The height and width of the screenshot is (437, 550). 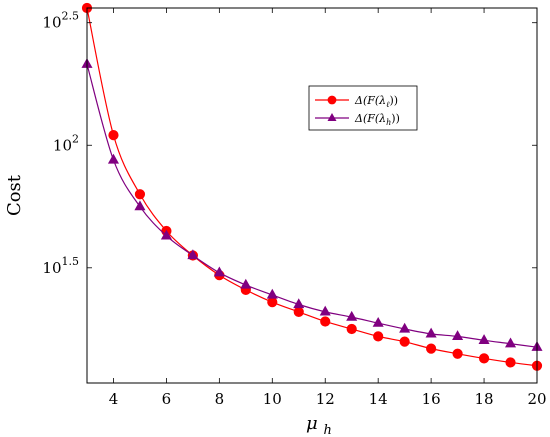 What do you see at coordinates (312, 423) in the screenshot?
I see `x-axis-title-main: μ` at bounding box center [312, 423].